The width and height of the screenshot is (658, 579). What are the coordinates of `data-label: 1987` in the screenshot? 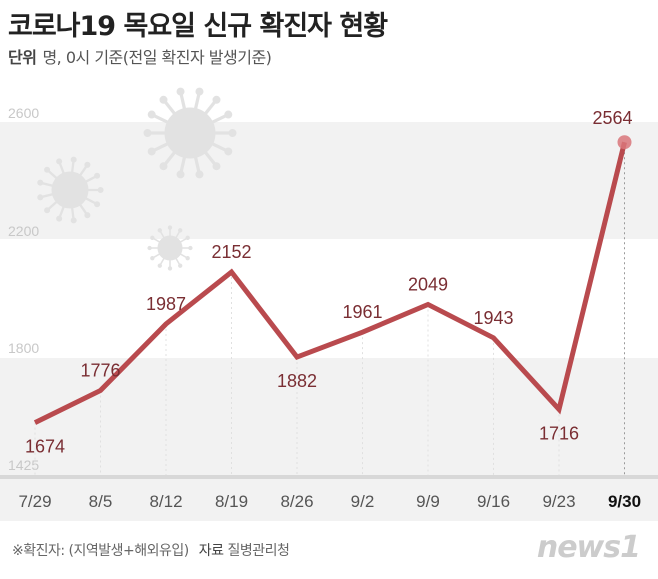 It's located at (166, 304).